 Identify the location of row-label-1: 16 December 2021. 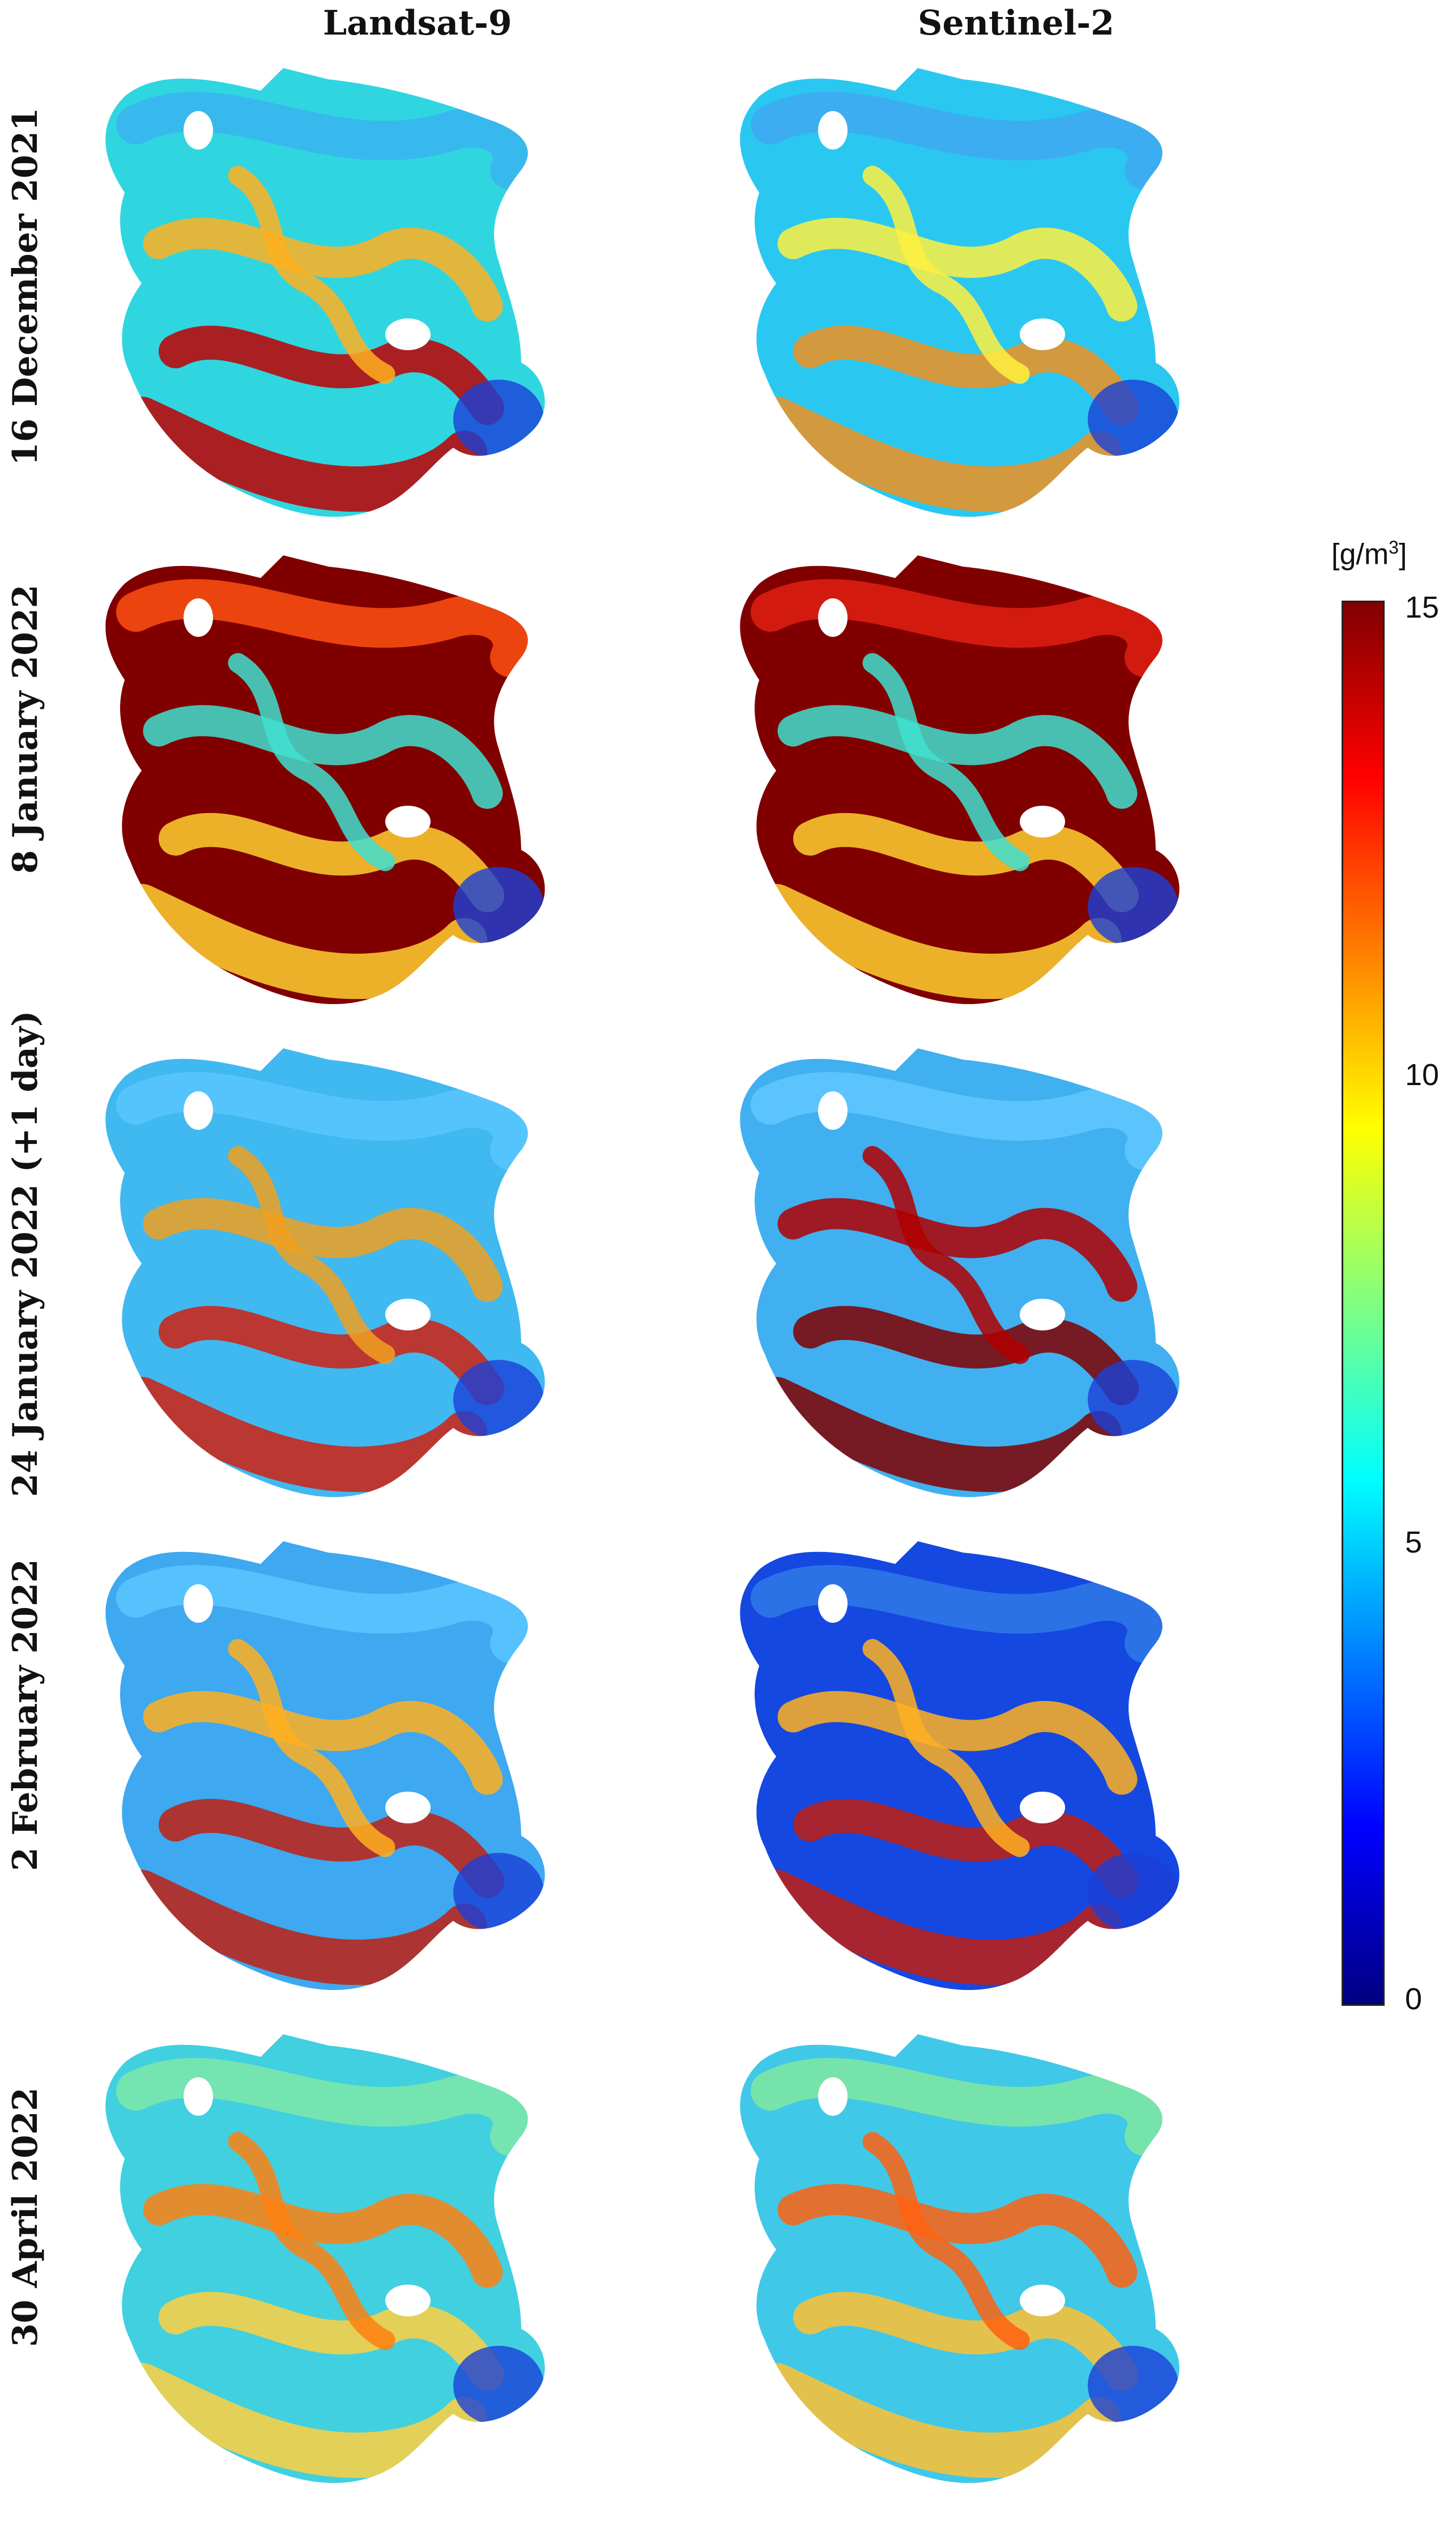
(25, 286).